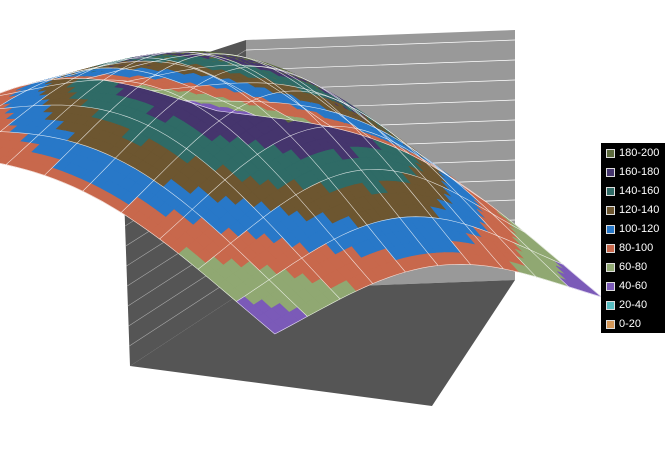 The height and width of the screenshot is (456, 669). What do you see at coordinates (639, 229) in the screenshot?
I see `legend-label: 100-120` at bounding box center [639, 229].